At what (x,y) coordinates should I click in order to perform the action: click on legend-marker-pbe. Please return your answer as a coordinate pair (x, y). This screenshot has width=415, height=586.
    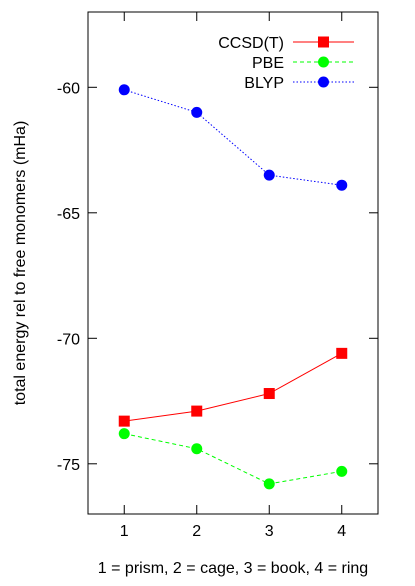
    Looking at the image, I should click on (323, 62).